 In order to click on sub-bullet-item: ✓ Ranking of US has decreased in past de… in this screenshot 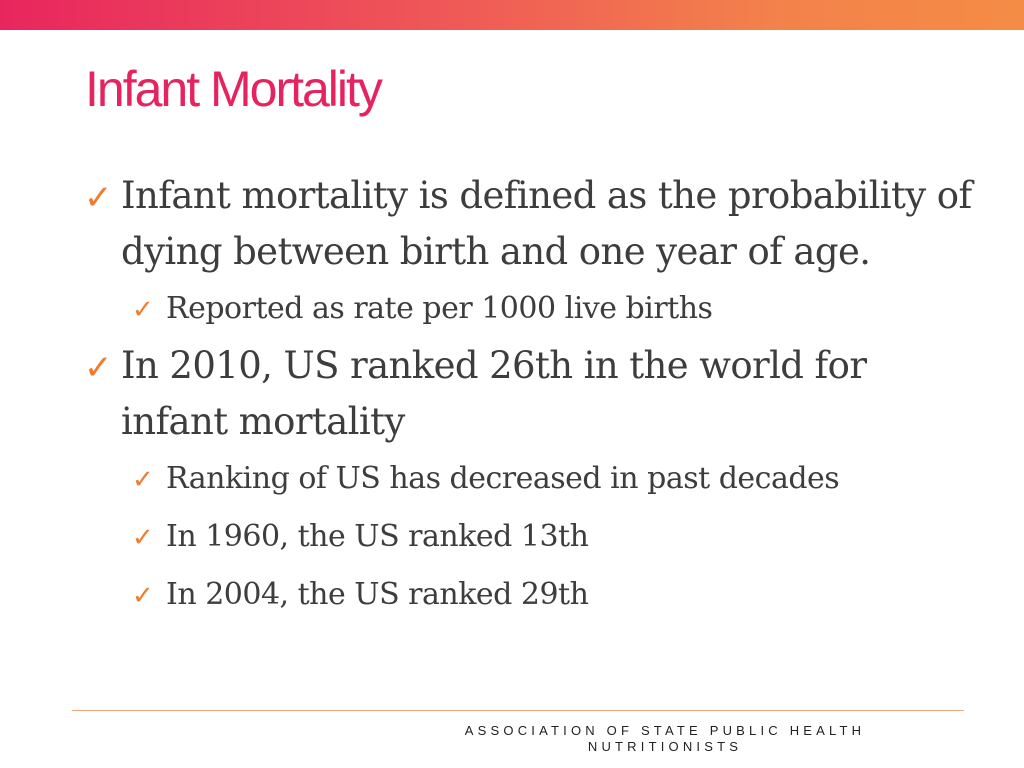, I will do `click(530, 479)`.